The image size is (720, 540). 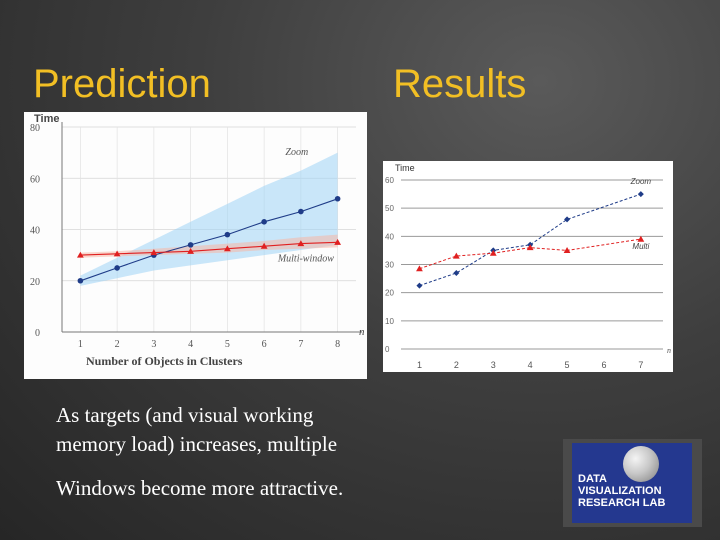 I want to click on slide-title-left: Prediction, so click(x=122, y=84).